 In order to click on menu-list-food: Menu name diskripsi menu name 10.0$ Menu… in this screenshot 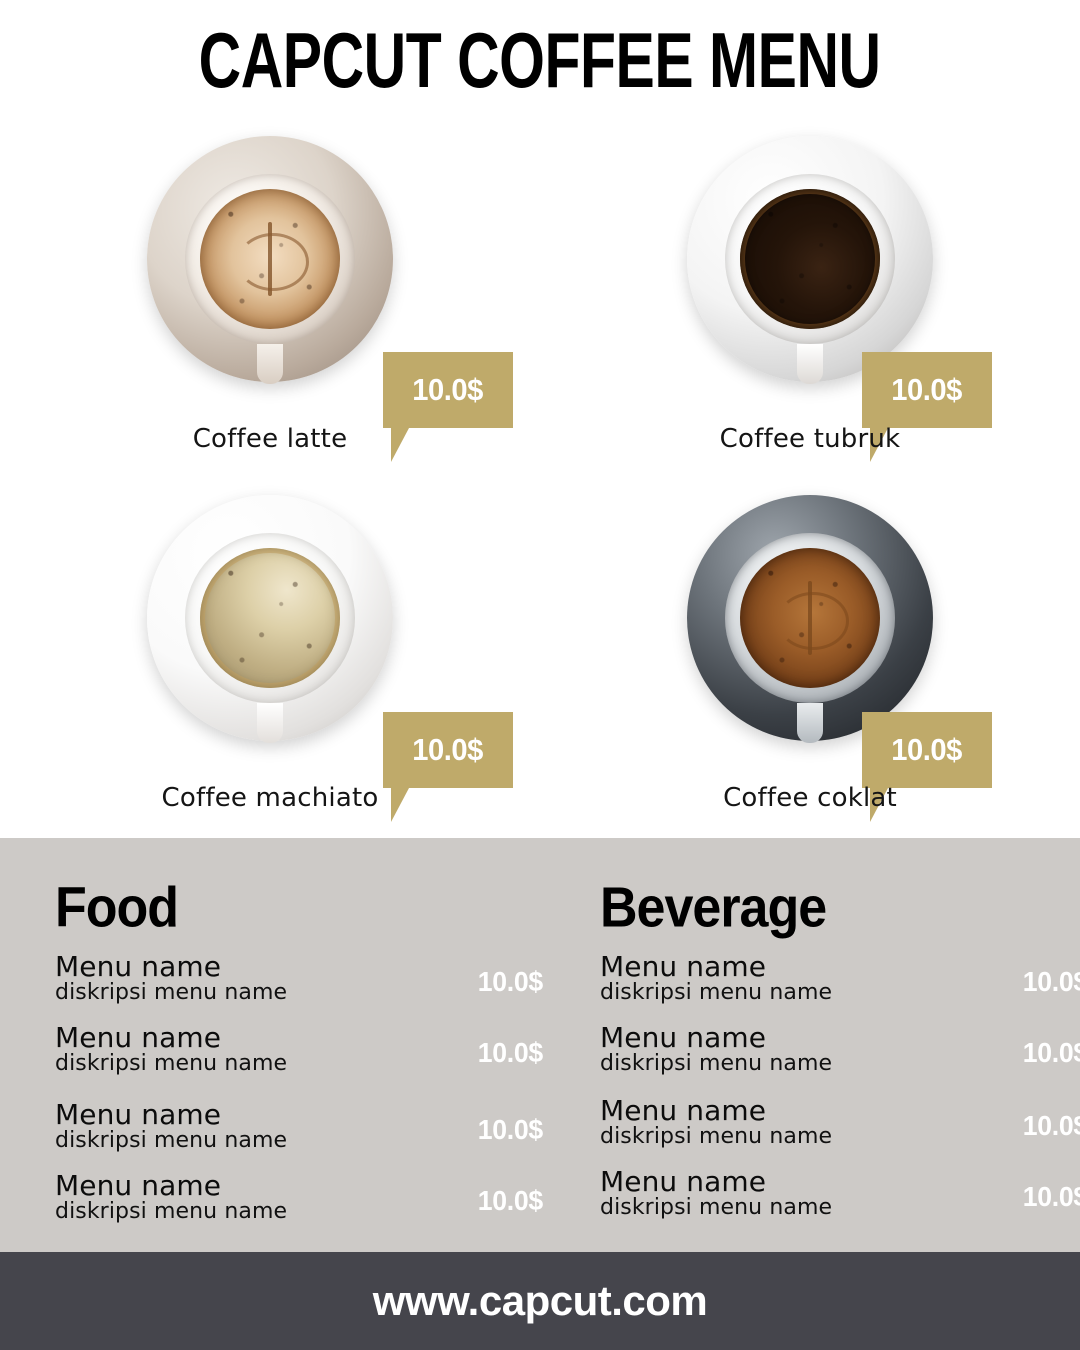, I will do `click(300, 1094)`.